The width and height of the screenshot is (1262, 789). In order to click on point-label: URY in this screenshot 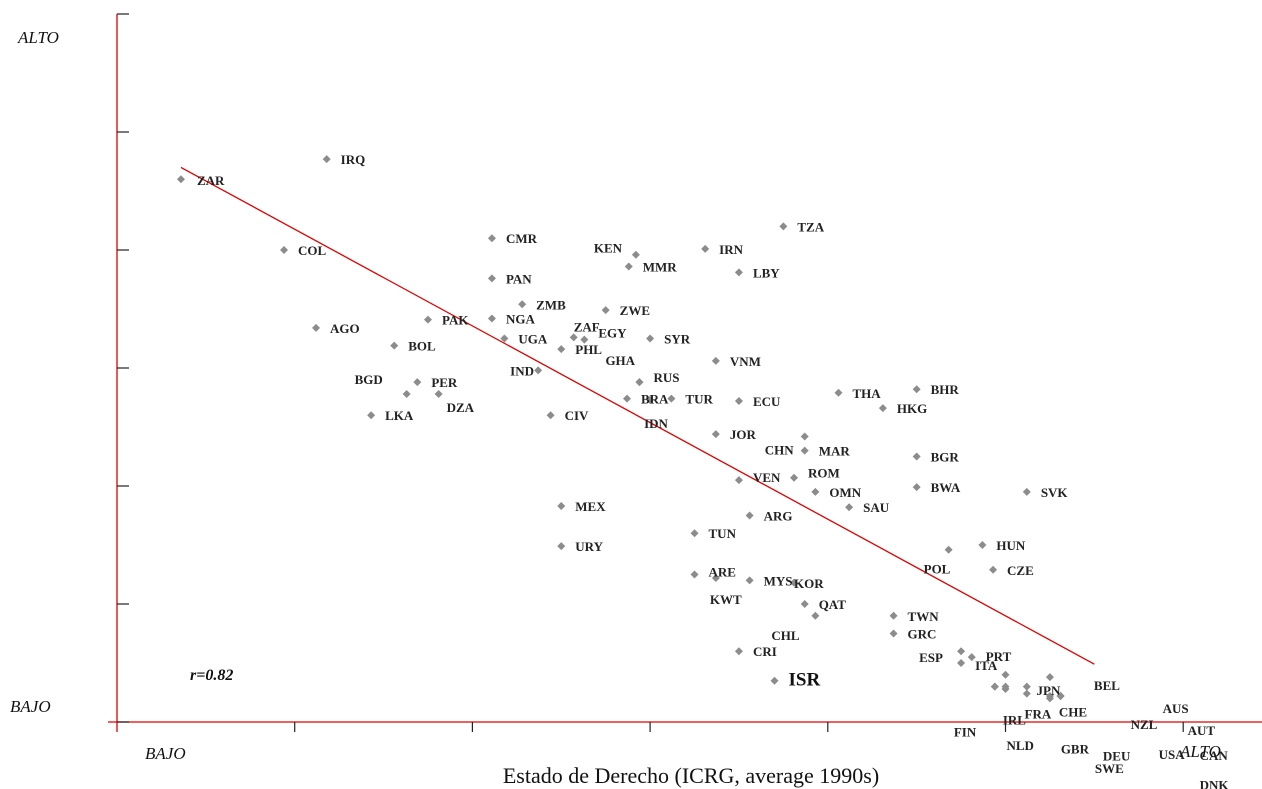, I will do `click(589, 546)`.